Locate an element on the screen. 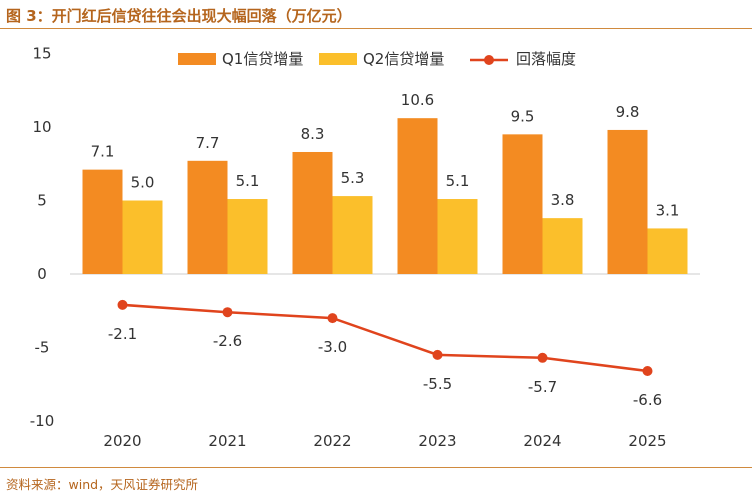 The height and width of the screenshot is (497, 755). drop-series-line is located at coordinates (385, 338).